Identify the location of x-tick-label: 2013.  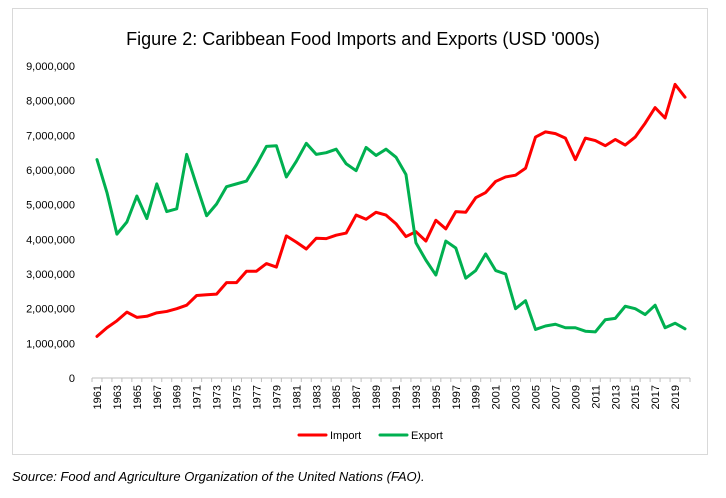
(616, 397).